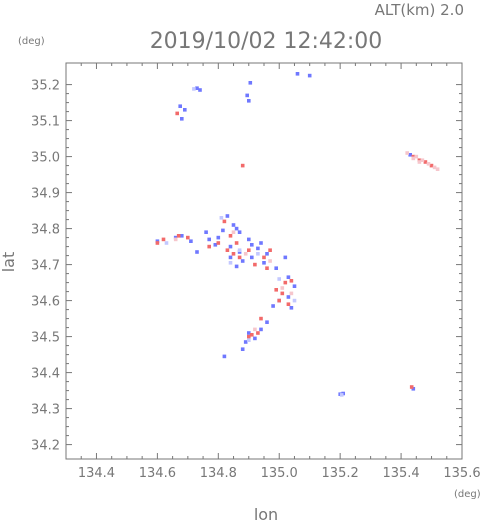 The width and height of the screenshot is (491, 521). What do you see at coordinates (45, 446) in the screenshot?
I see `y-tick-label: 34.2` at bounding box center [45, 446].